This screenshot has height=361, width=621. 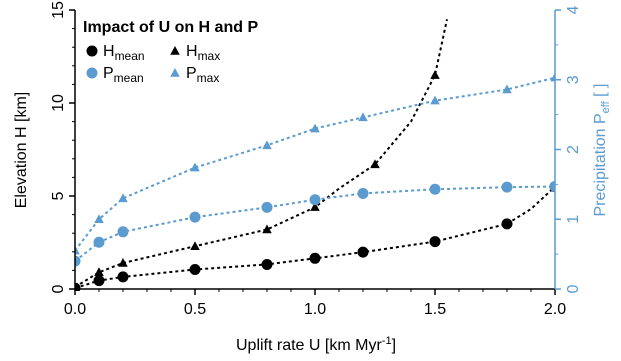 I want to click on y-tick-label: 10, so click(x=58, y=103).